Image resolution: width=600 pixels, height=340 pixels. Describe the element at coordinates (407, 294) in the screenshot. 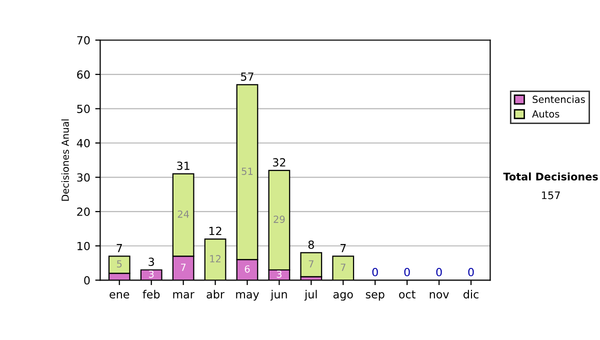

I see `x-tick-label: oct` at that location.